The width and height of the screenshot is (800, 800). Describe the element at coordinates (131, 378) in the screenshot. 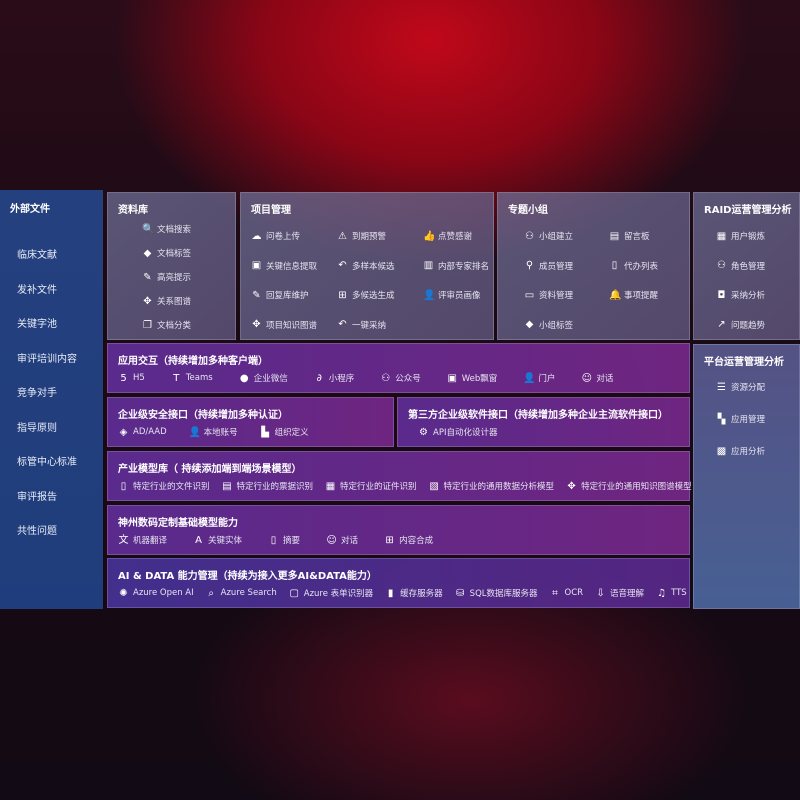

I see `feature-item: 5 H5` at that location.